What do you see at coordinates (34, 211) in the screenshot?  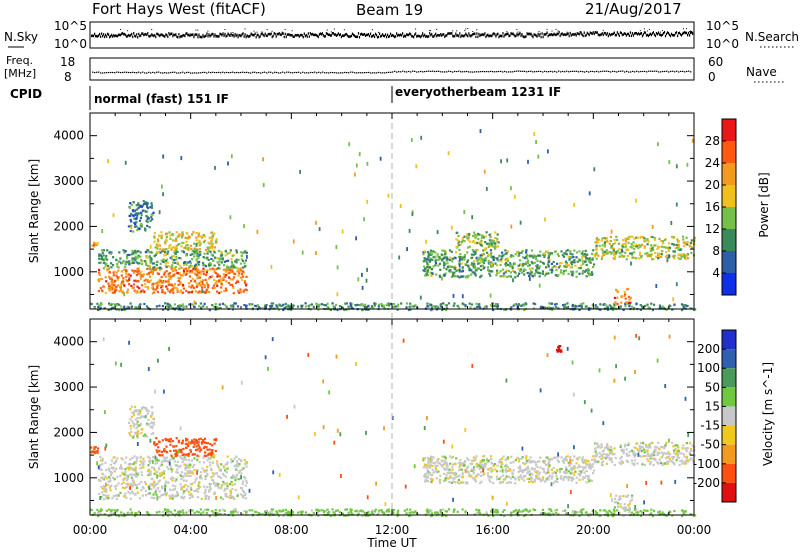 I see `power-y-axis-label: Slant Range [km]` at bounding box center [34, 211].